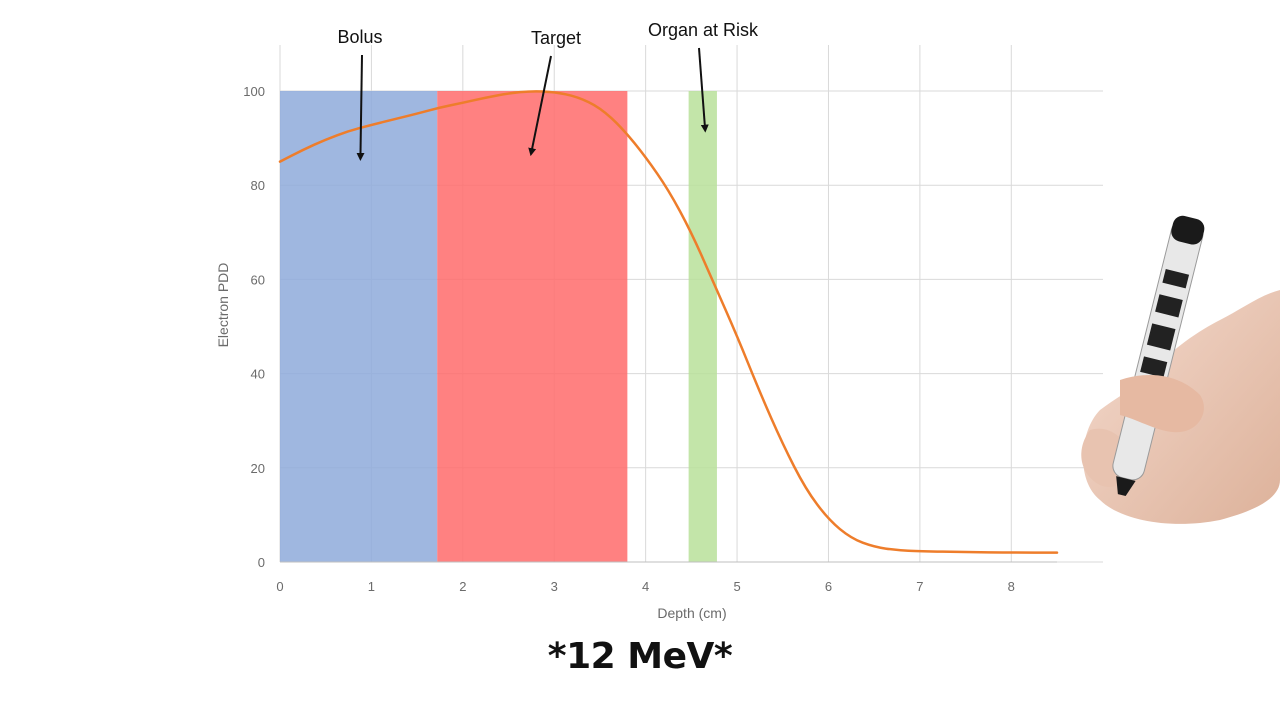  I want to click on x-tick-label: 0, so click(279, 586).